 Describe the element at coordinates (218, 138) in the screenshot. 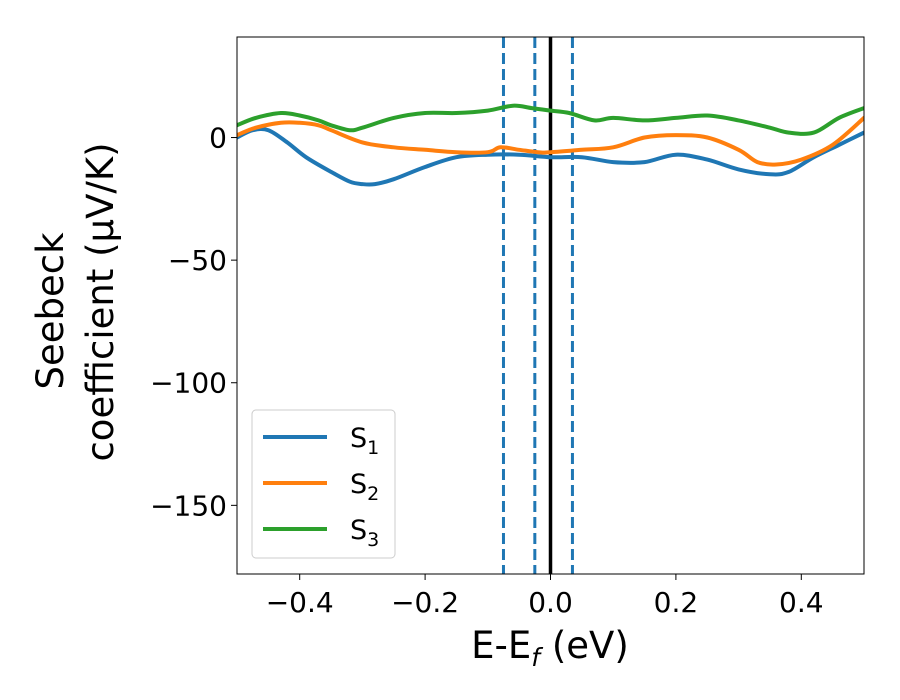

I see `y-tick-label: 0` at that location.